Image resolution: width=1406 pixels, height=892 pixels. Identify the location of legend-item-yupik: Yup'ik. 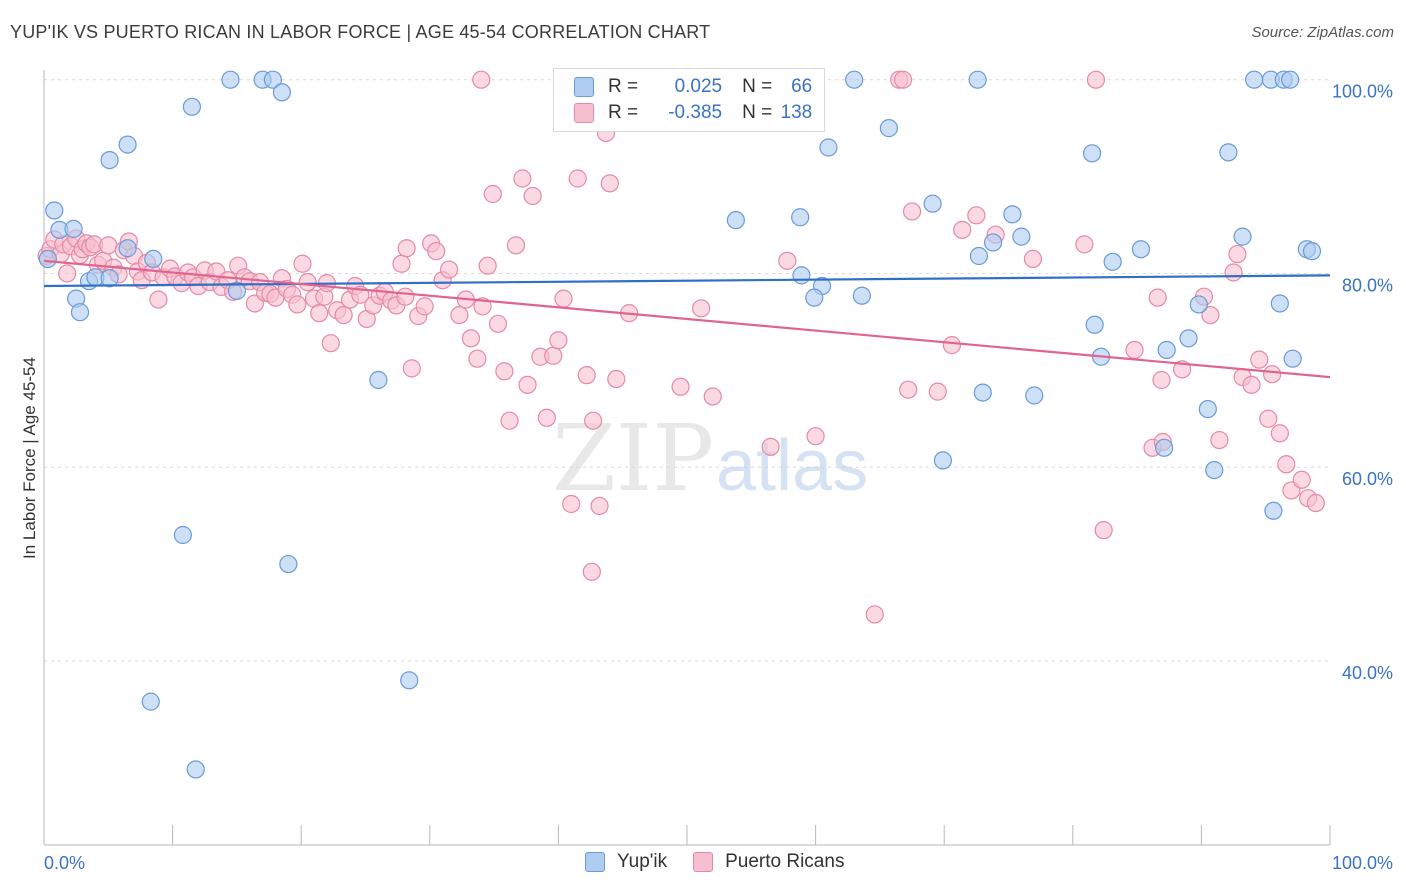
(626, 862).